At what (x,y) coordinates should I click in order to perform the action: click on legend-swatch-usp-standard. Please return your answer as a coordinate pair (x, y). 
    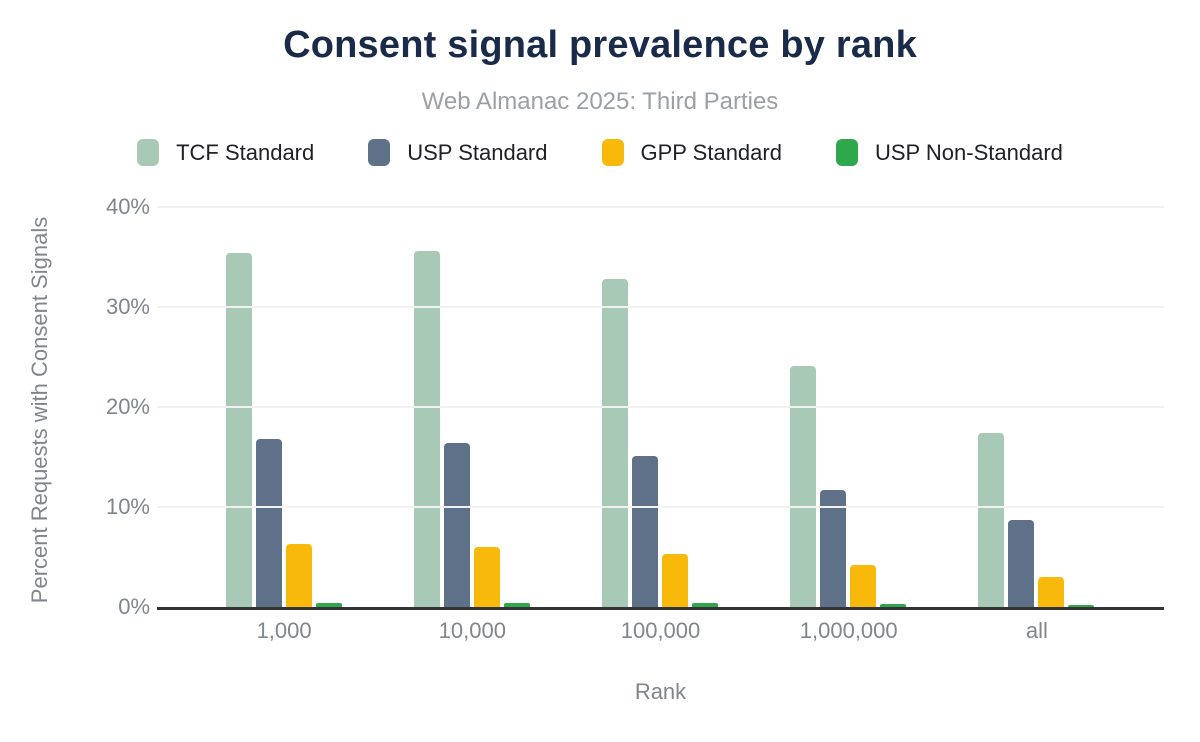
    Looking at the image, I should click on (379, 152).